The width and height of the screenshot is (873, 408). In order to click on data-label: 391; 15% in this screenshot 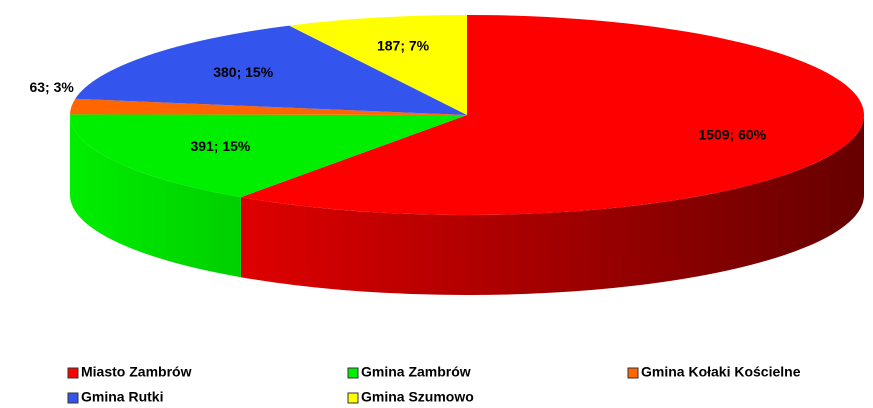, I will do `click(220, 146)`.